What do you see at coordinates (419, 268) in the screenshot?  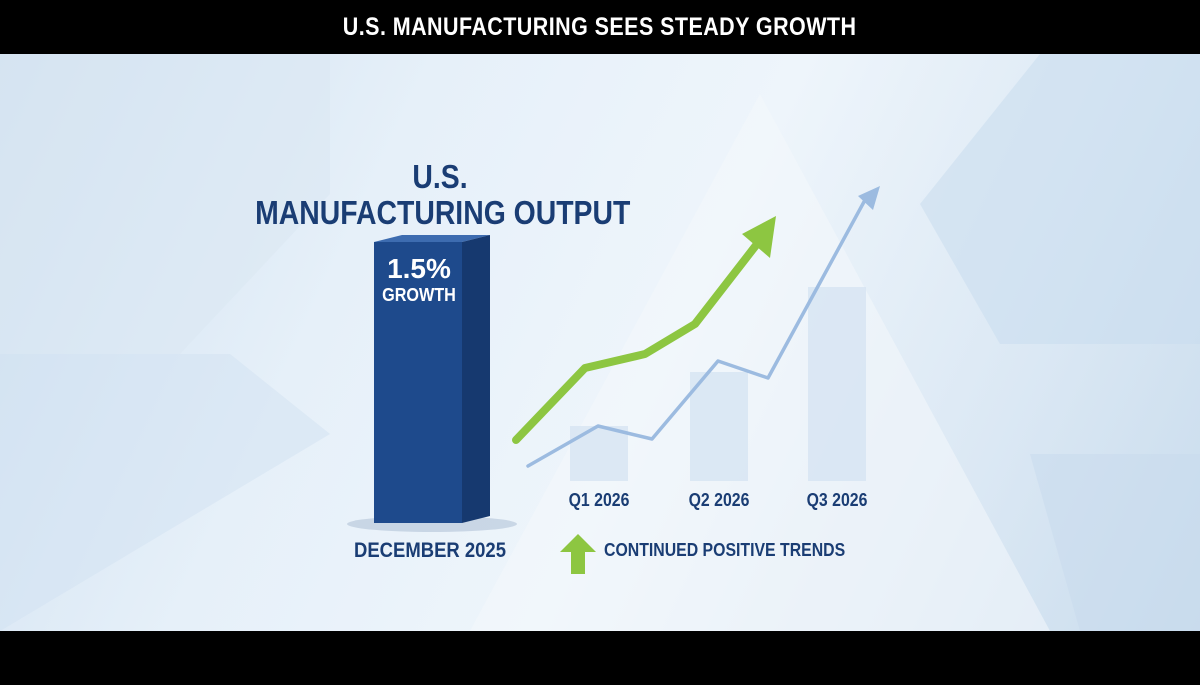 I see `bar-data-label: 1.5%` at bounding box center [419, 268].